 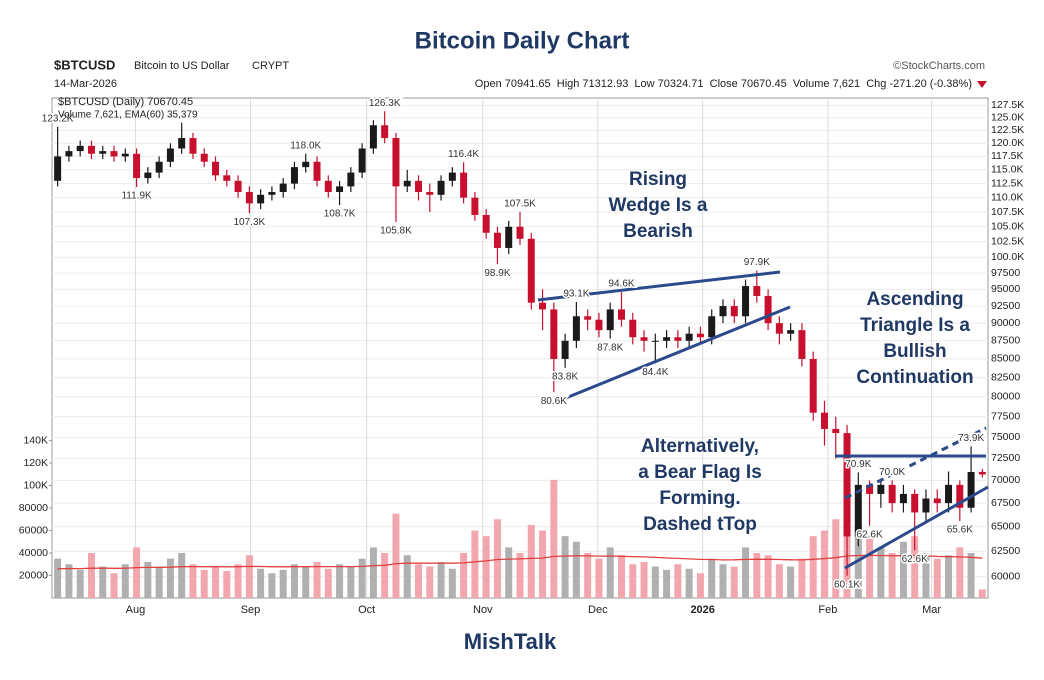 What do you see at coordinates (1007, 257) in the screenshot?
I see `y-tick-label: 100.0K` at bounding box center [1007, 257].